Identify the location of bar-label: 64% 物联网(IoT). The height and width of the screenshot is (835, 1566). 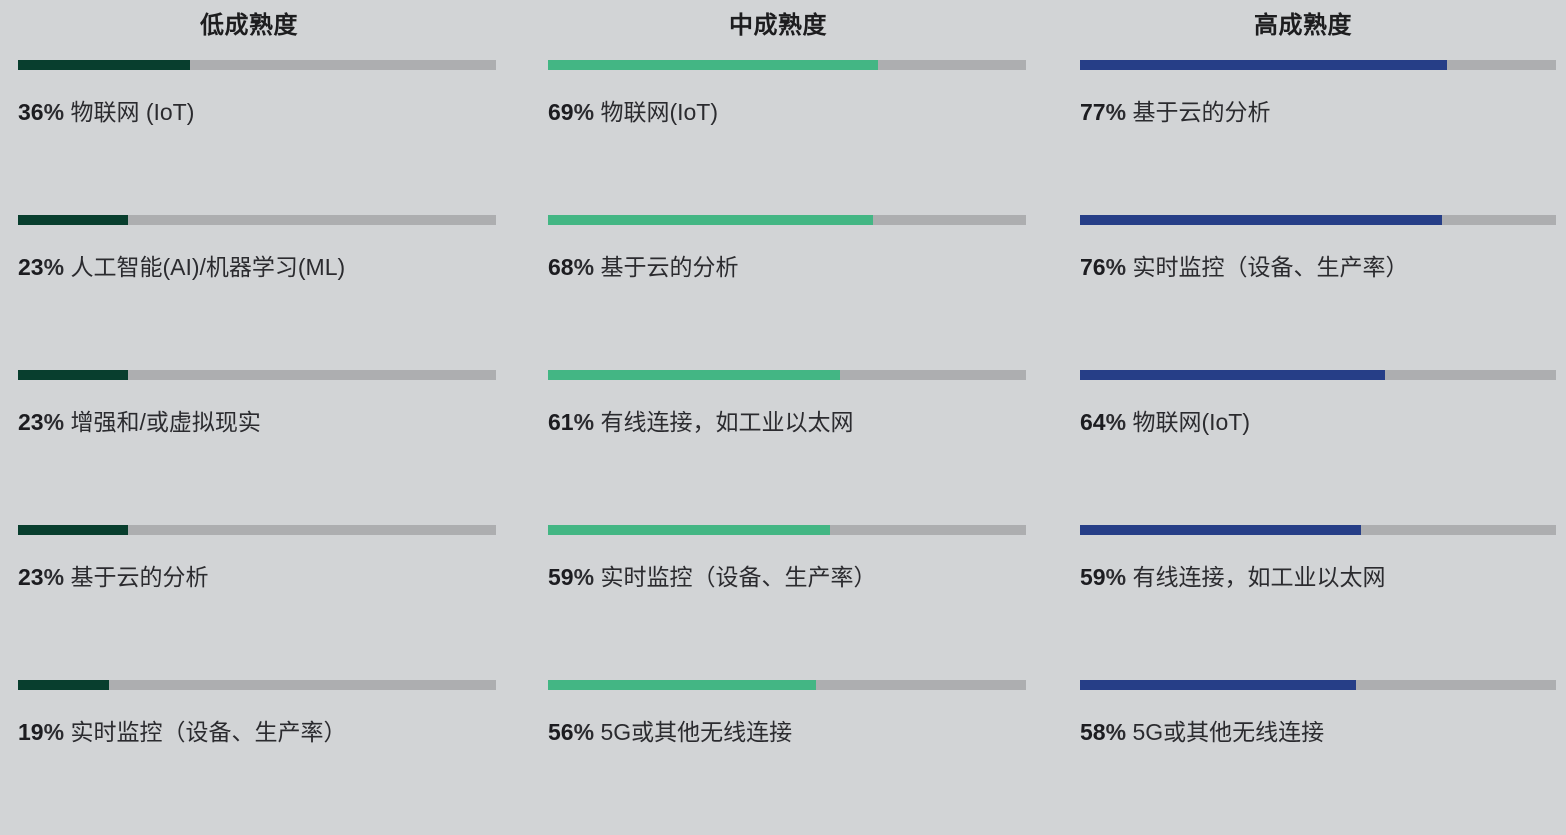
(1308, 422).